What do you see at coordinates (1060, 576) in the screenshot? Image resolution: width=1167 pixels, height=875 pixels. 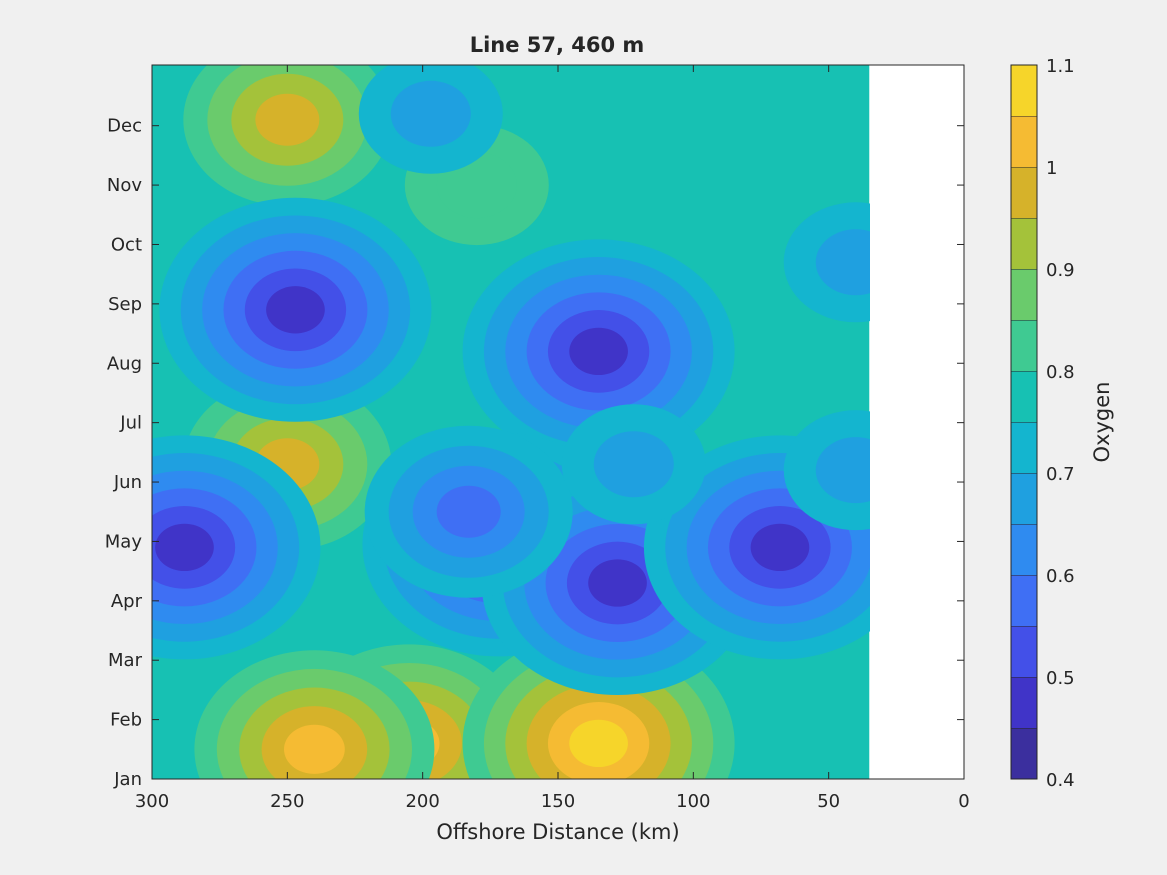 I see `colorbar-tick-label: 0.6` at bounding box center [1060, 576].